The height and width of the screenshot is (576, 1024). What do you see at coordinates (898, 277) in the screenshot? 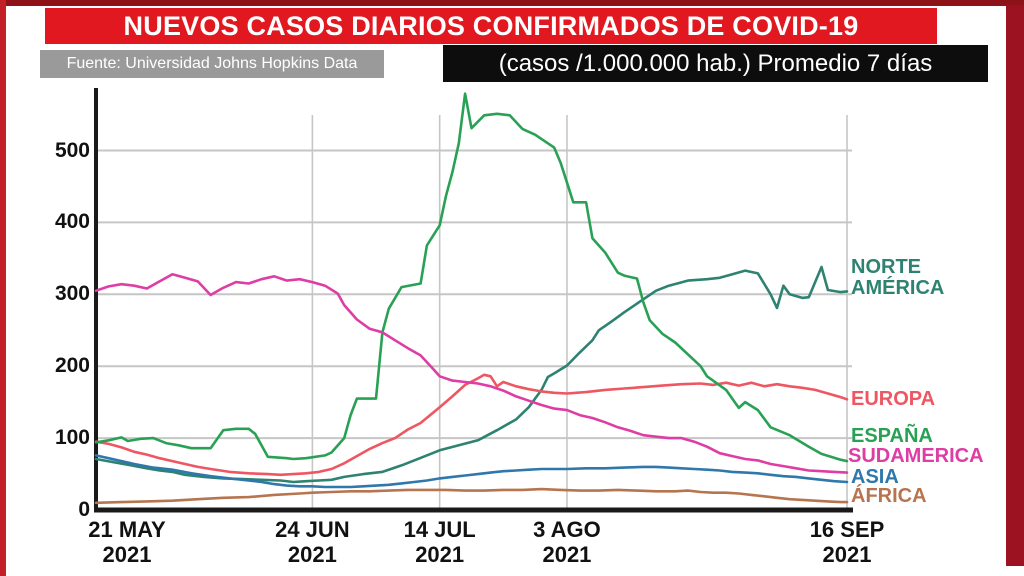
I see `series-label-norte-america: NORTE AMÉRICA` at bounding box center [898, 277].